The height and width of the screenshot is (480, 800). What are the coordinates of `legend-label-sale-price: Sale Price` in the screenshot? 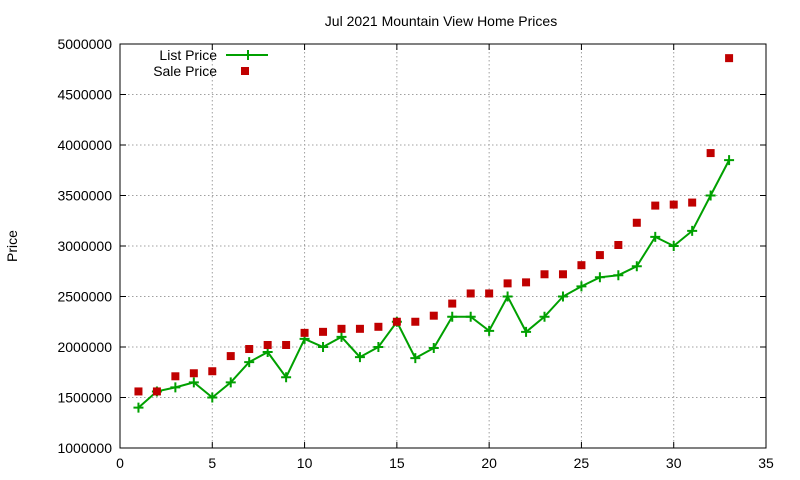 It's located at (185, 71).